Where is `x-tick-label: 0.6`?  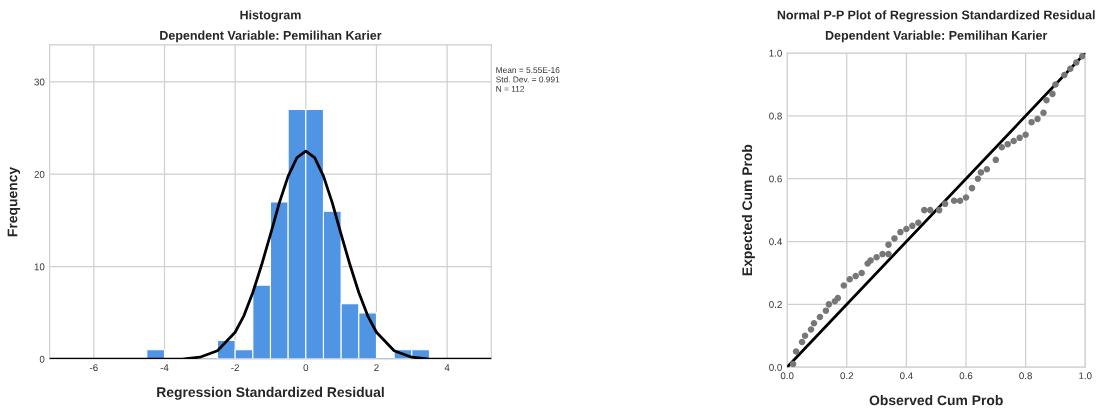 x-tick-label: 0.6 is located at coordinates (966, 376).